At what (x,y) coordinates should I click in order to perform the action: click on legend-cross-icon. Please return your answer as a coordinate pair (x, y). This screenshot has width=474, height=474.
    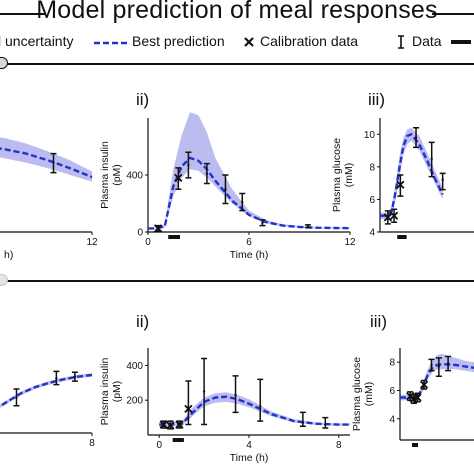
    Looking at the image, I should click on (249, 42).